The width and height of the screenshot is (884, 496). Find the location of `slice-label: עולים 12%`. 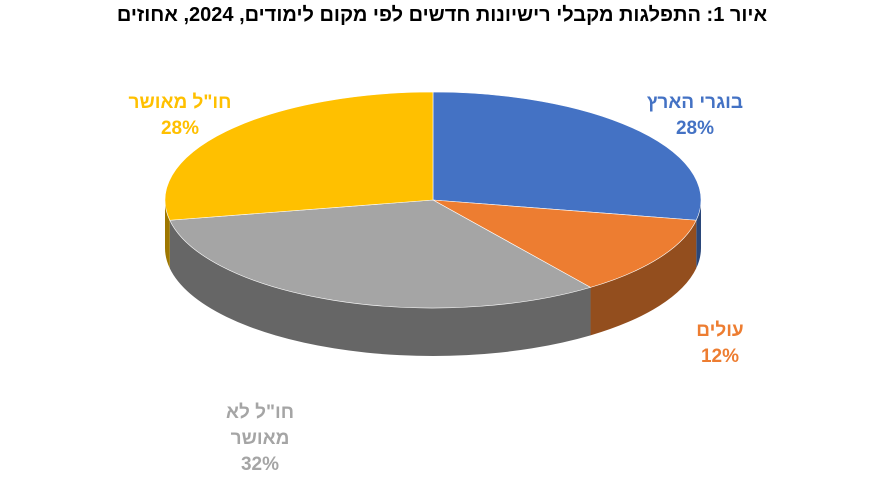

slice-label: עולים 12% is located at coordinates (720, 344).